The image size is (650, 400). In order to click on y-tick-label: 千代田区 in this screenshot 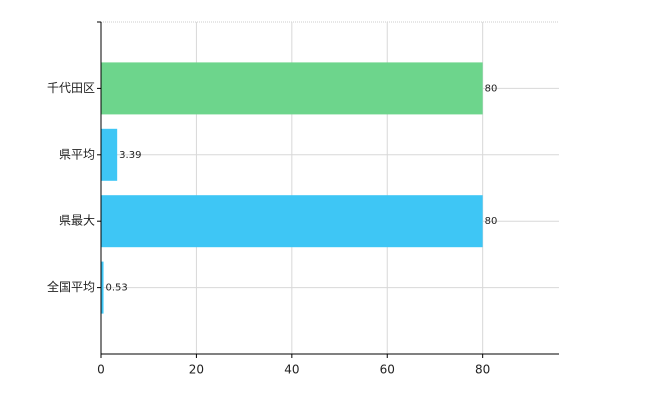, I will do `click(71, 88)`.